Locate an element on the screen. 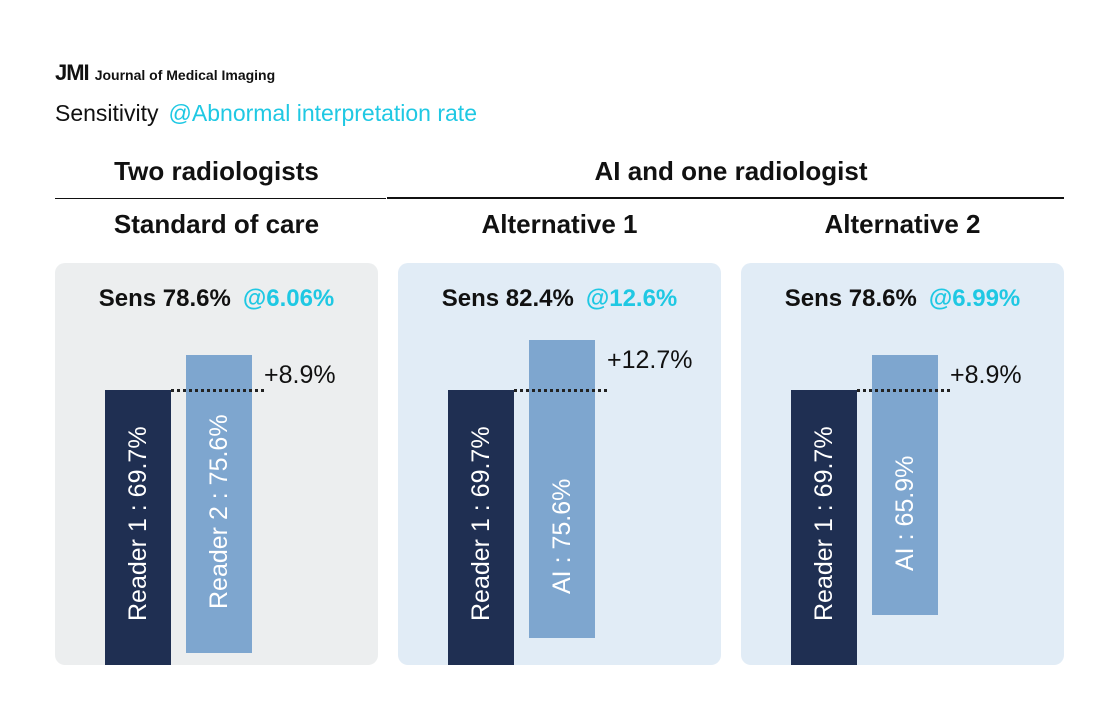  column-label-alternative-1: Alternative 1 is located at coordinates (559, 224).